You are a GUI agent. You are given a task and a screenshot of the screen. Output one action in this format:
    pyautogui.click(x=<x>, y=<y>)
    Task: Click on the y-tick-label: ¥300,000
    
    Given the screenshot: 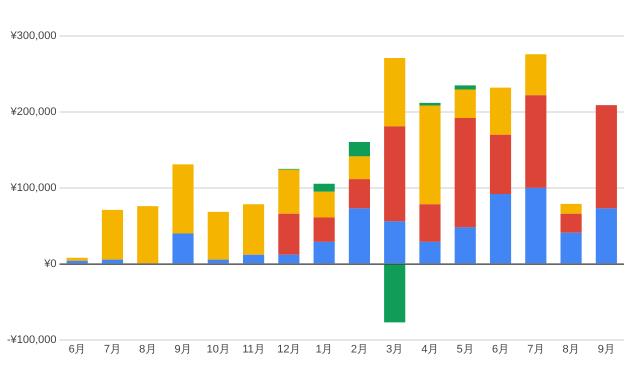 What is the action you would take?
    pyautogui.click(x=33, y=36)
    